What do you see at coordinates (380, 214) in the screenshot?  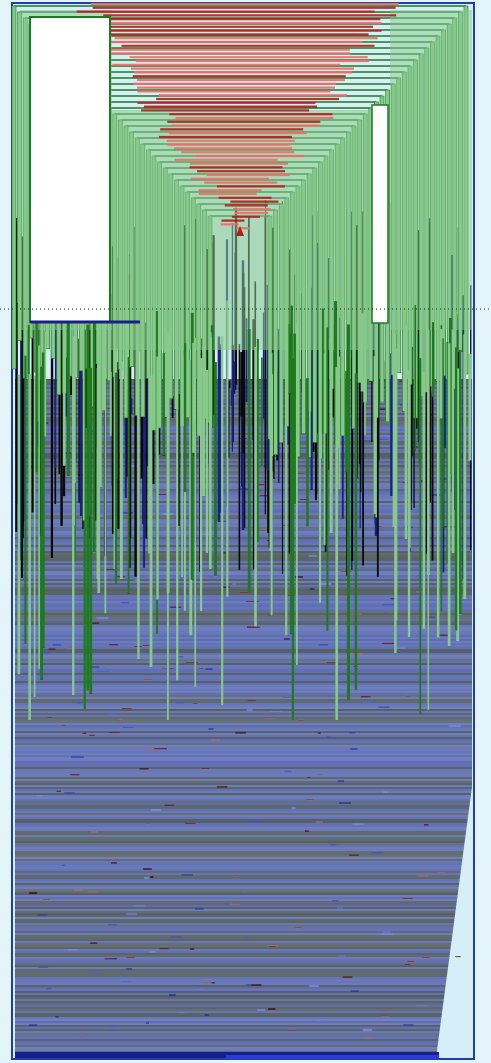 I see `right-white-block` at bounding box center [380, 214].